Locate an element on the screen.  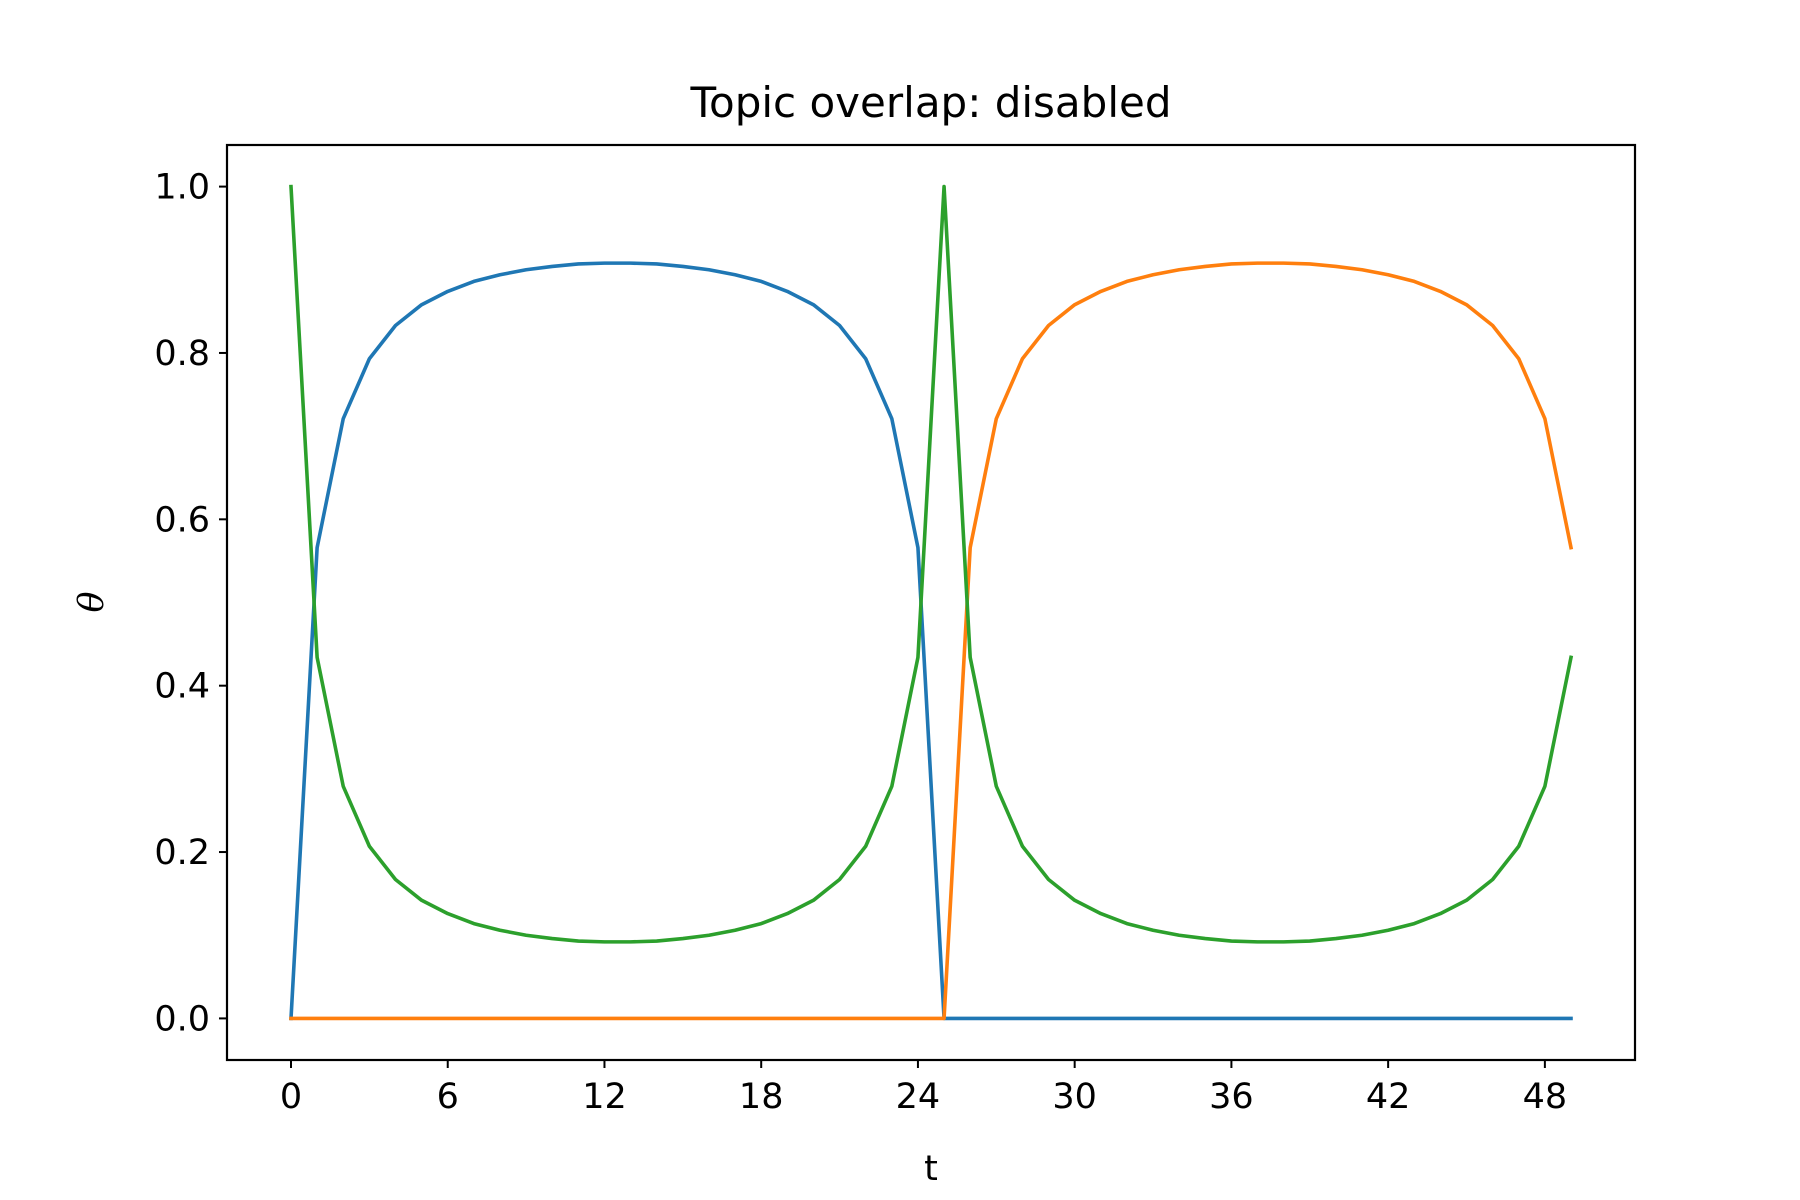
chart-title: Topic overlap: disabled is located at coordinates (931, 102).